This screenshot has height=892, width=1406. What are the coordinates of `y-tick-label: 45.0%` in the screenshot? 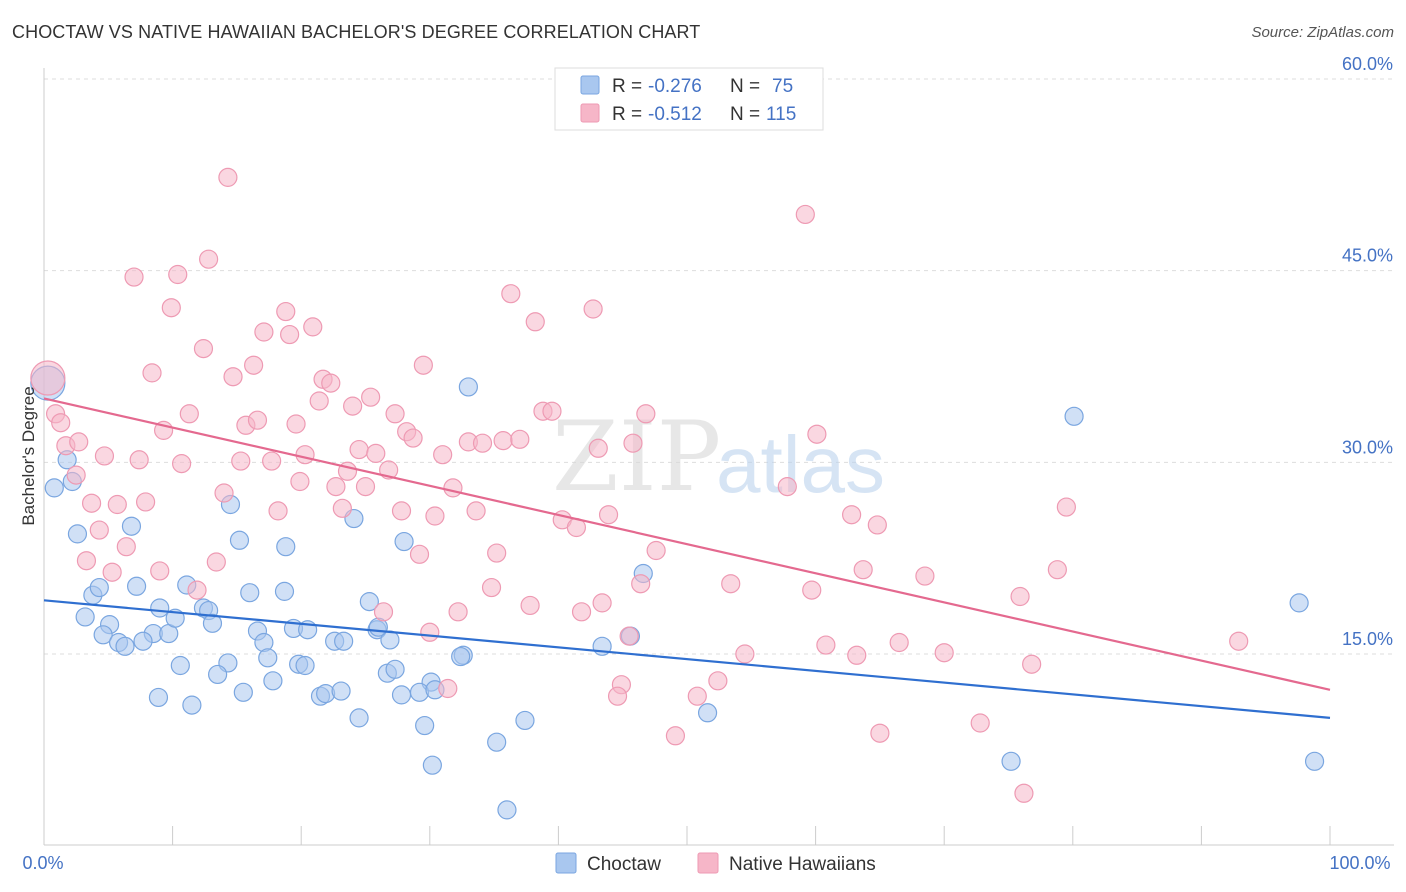 It's located at (1367, 256).